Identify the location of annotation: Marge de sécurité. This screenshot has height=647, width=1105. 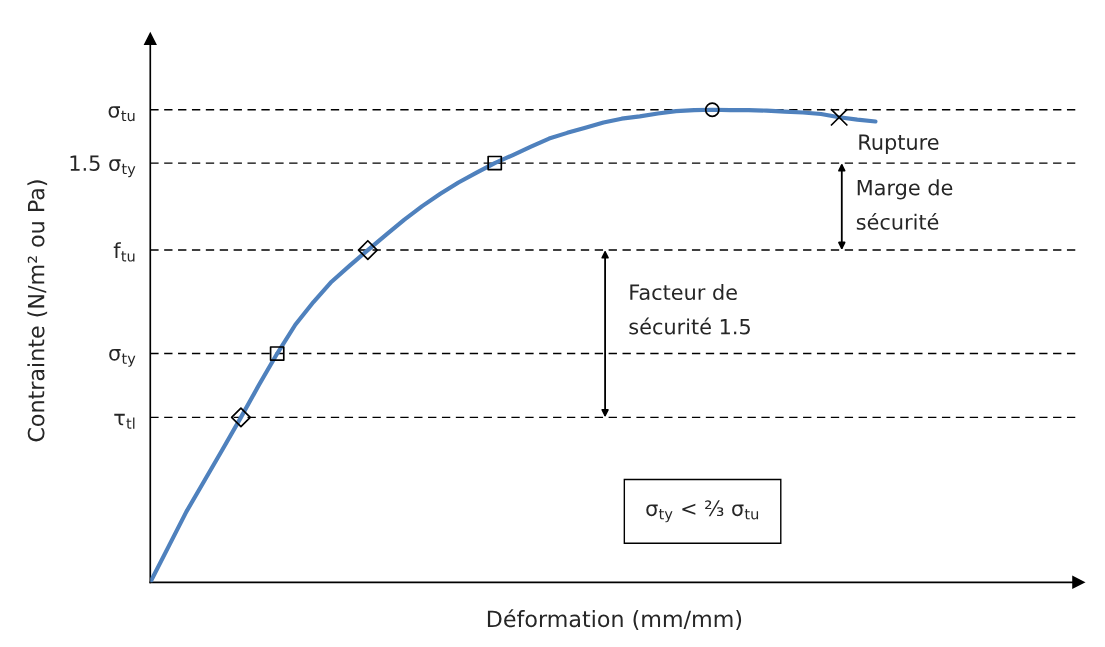
(904, 204).